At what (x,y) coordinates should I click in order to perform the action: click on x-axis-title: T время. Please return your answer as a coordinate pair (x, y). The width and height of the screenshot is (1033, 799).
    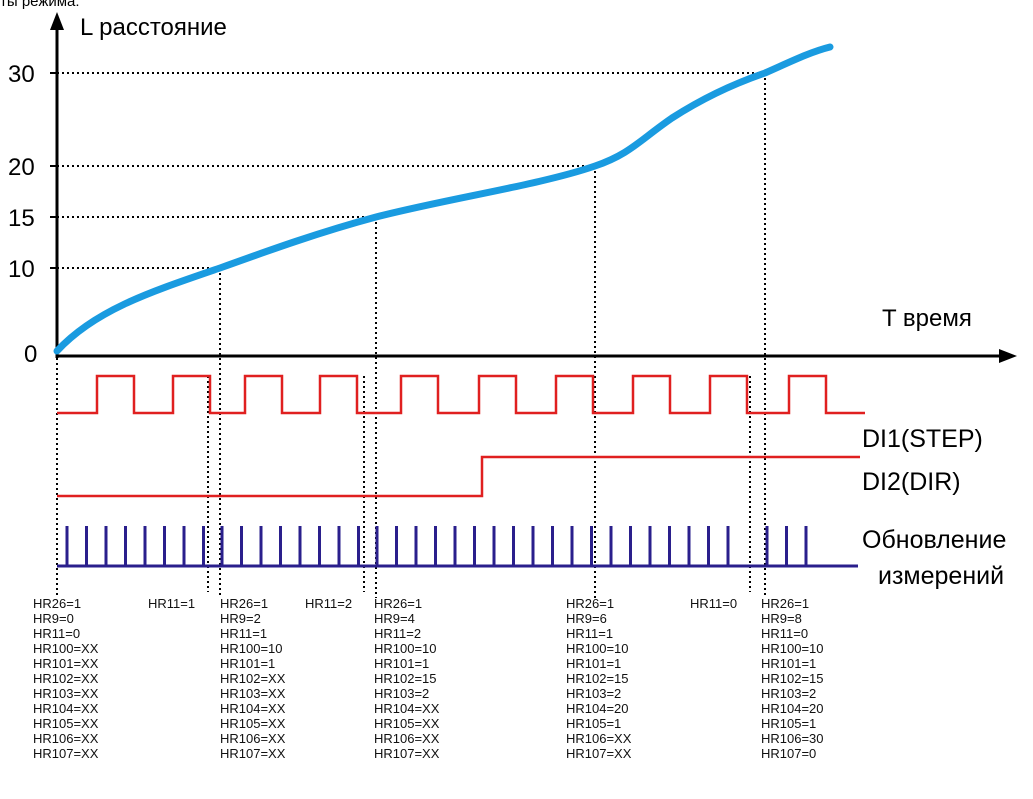
    Looking at the image, I should click on (927, 318).